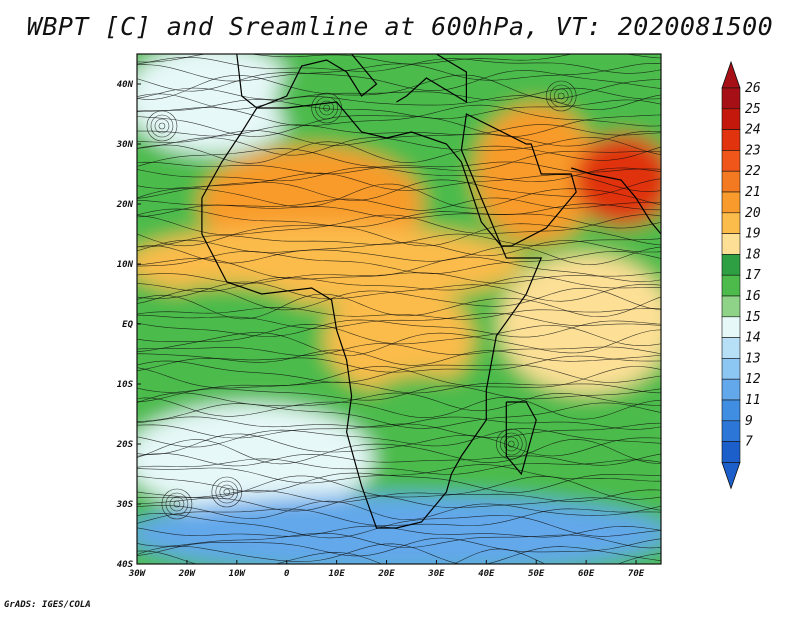 Image resolution: width=800 pixels, height=618 pixels. I want to click on wbpt-region-equatorial-atlantic, so click(230, 339).